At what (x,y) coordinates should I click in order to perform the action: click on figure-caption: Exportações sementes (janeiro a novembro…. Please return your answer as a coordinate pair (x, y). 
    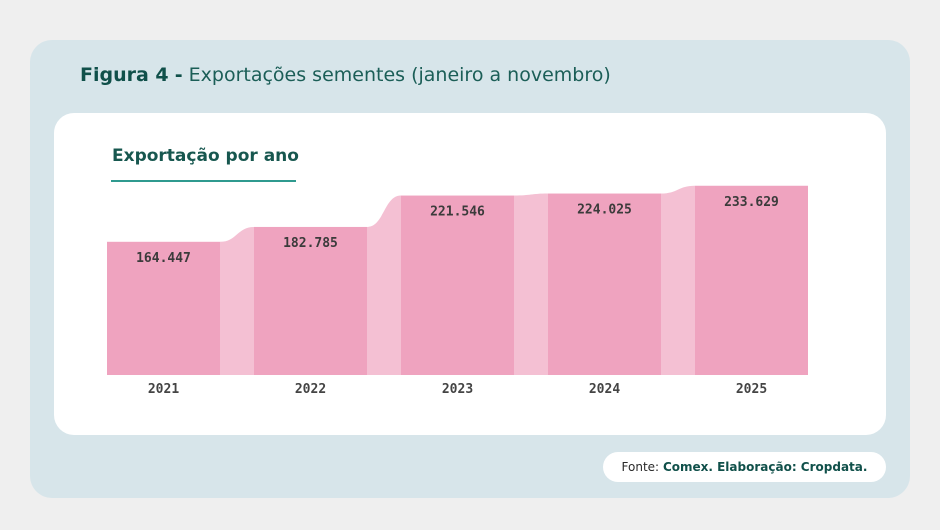
    Looking at the image, I should click on (399, 75).